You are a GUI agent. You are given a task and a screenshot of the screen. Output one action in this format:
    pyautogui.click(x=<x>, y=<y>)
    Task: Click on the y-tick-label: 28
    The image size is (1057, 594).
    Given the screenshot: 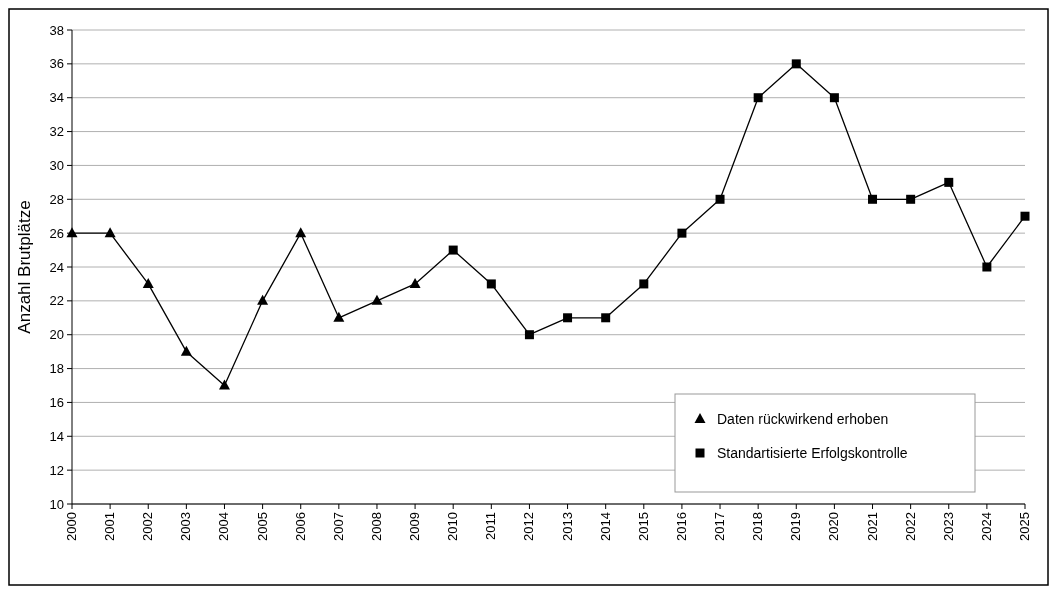 What is the action you would take?
    pyautogui.click(x=56, y=199)
    